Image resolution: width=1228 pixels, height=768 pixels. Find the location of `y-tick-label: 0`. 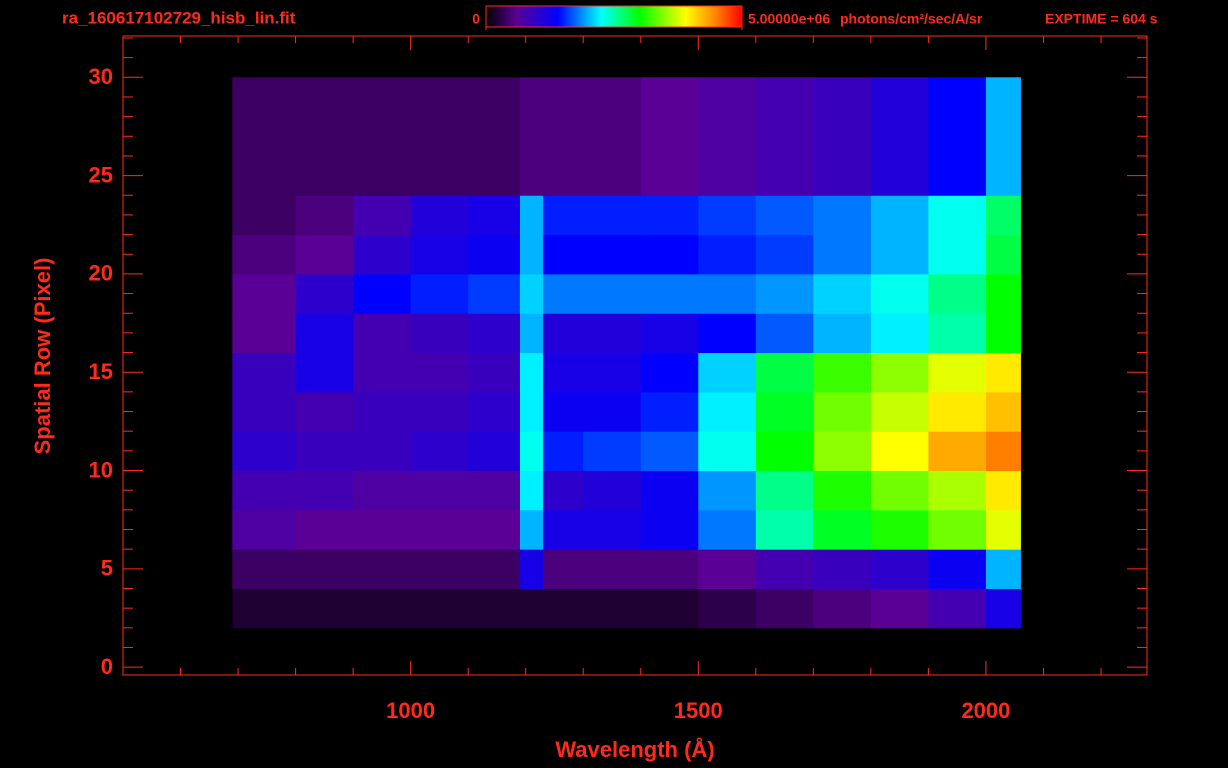

y-tick-label: 0 is located at coordinates (107, 666).